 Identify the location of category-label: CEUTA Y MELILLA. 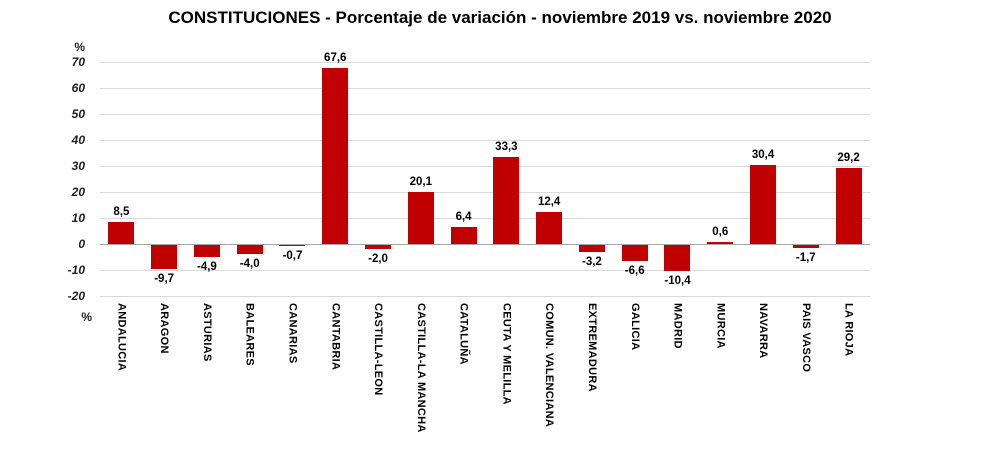
(506, 354).